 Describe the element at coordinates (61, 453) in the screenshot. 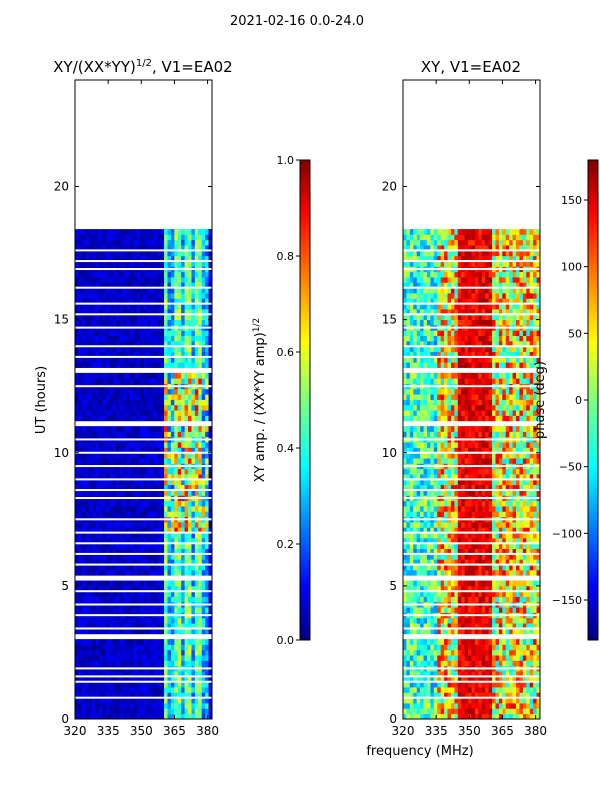

I see `amp-ytick-label: 10` at that location.